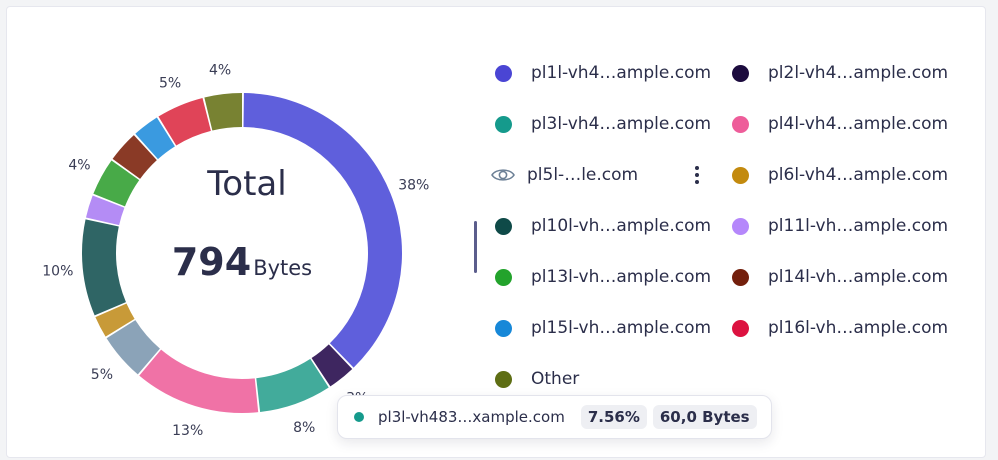 This screenshot has height=460, width=998. Describe the element at coordinates (697, 175) in the screenshot. I see `more-options-icon` at that location.